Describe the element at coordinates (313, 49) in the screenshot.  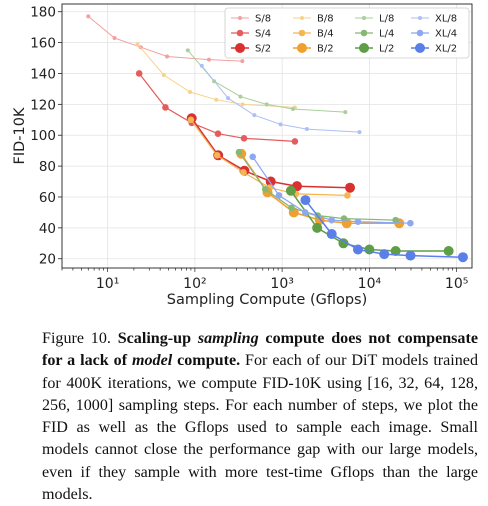
I see `legend-item: B/2` at that location.